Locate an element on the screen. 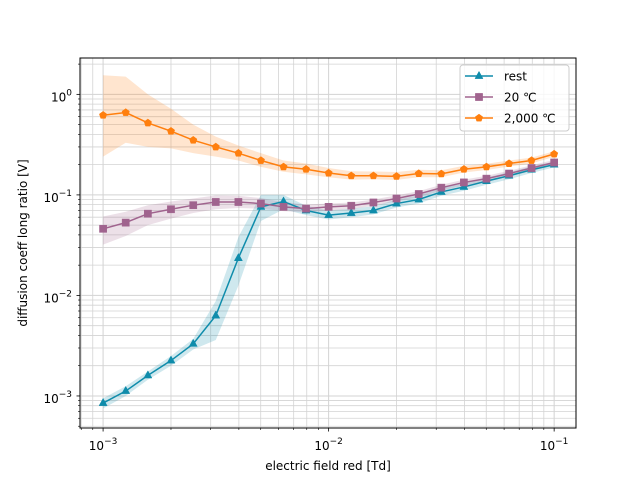 This screenshot has width=640, height=480. legend-label: rest is located at coordinates (515, 77).